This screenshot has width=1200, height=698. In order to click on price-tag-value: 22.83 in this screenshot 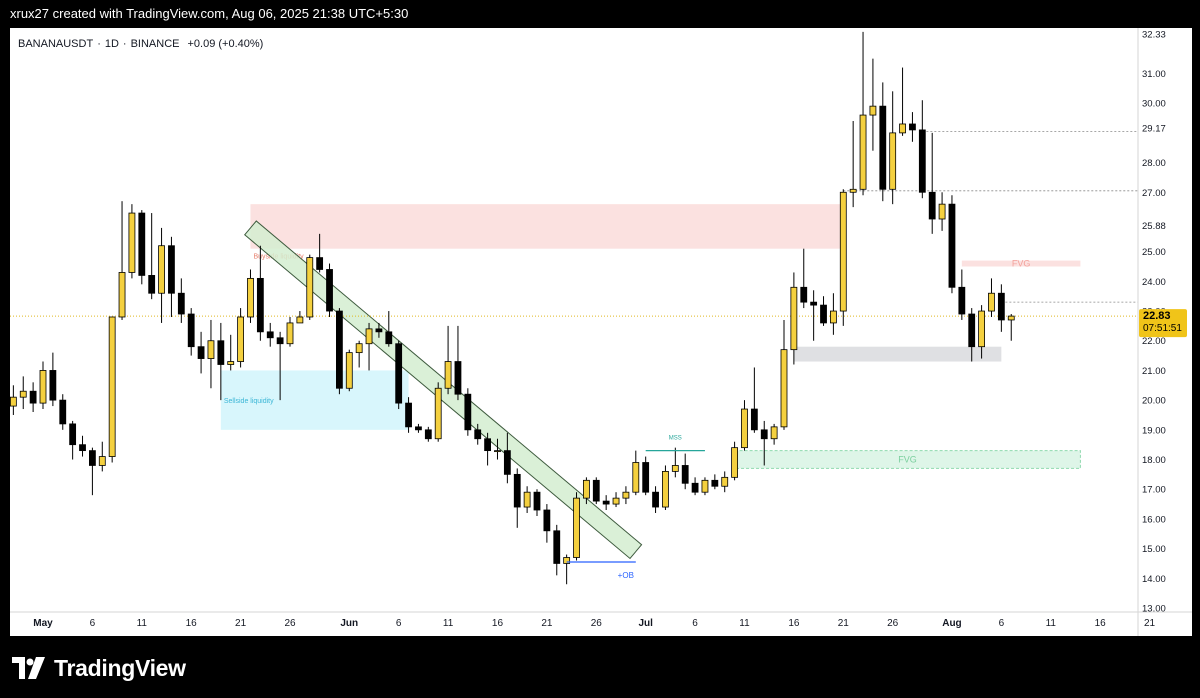, I will do `click(1157, 316)`.